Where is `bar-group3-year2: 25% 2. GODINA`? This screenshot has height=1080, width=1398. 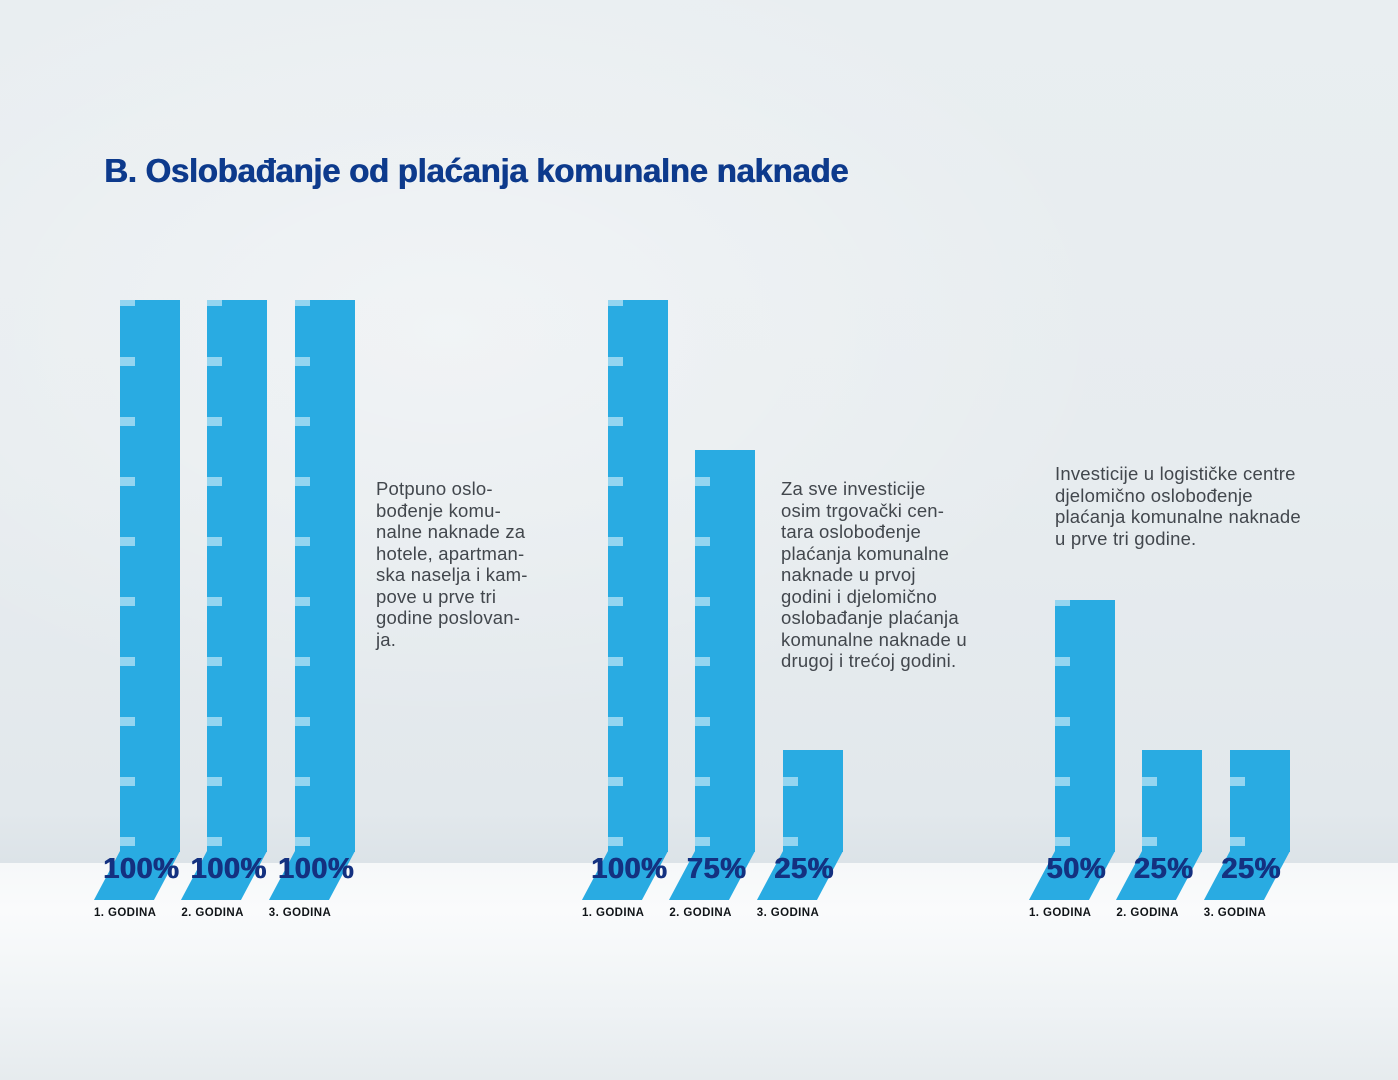
bar-group3-year2: 25% 2. GODINA is located at coordinates (1159, 834).